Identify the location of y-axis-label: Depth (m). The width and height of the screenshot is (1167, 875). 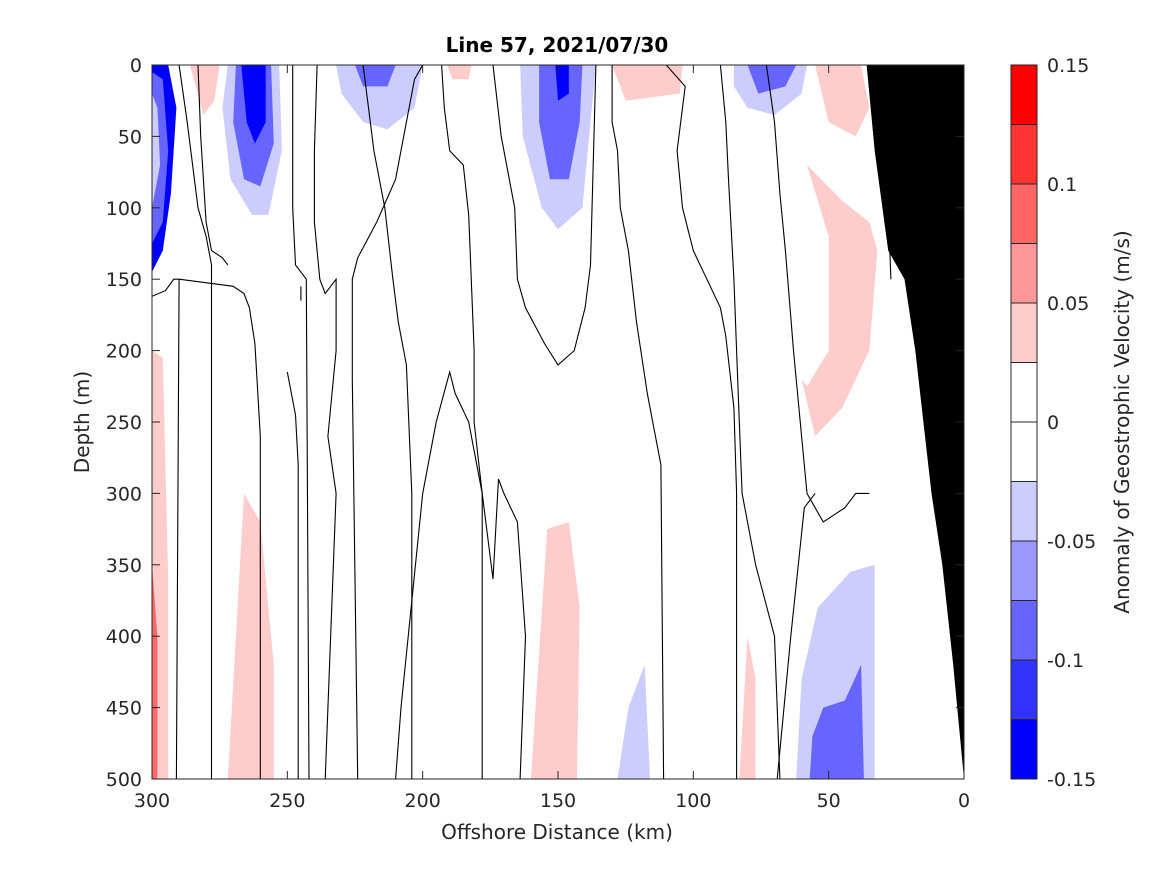
(82, 422).